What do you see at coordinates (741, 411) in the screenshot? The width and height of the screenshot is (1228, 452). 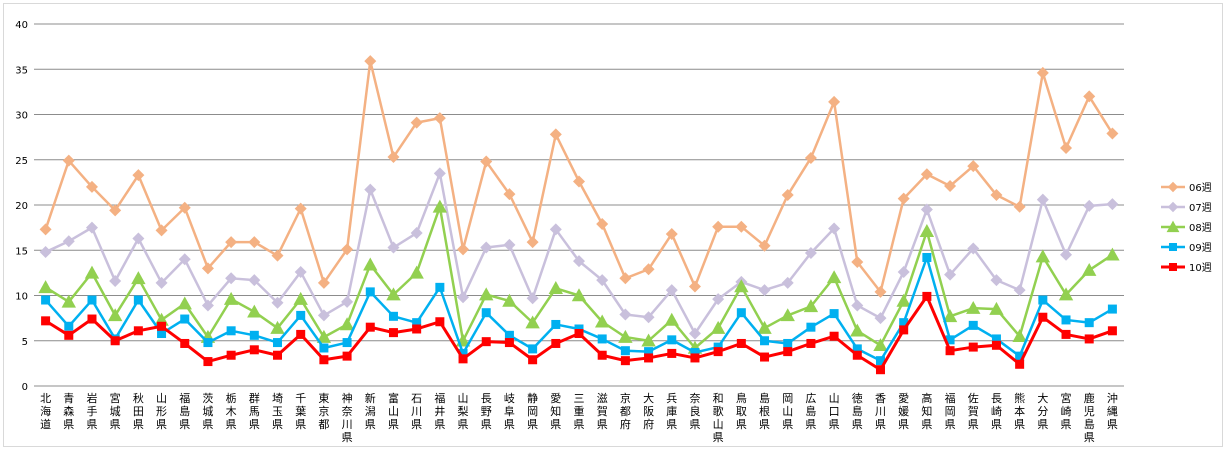 I see `x-tick-label: 鳥取県` at bounding box center [741, 411].